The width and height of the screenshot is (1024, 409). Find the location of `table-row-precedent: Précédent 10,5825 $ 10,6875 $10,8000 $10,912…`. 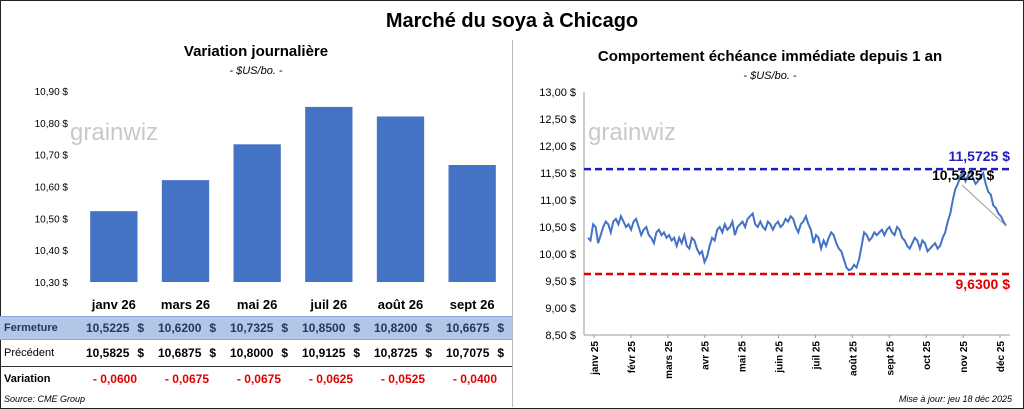

table-row-precedent: Précédent 10,5825 $ 10,6875 $10,8000 $10,912… is located at coordinates (256, 353).